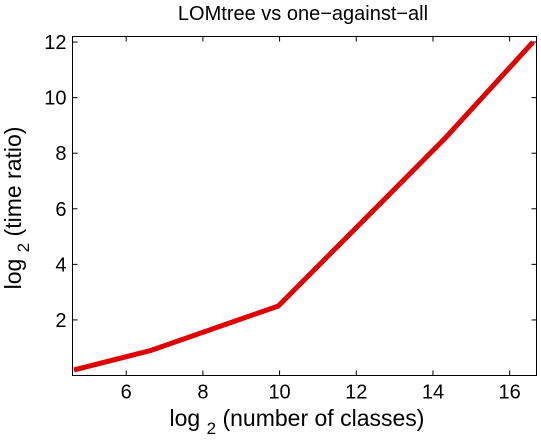  What do you see at coordinates (60, 321) in the screenshot?
I see `y-tick-label: 2` at bounding box center [60, 321].